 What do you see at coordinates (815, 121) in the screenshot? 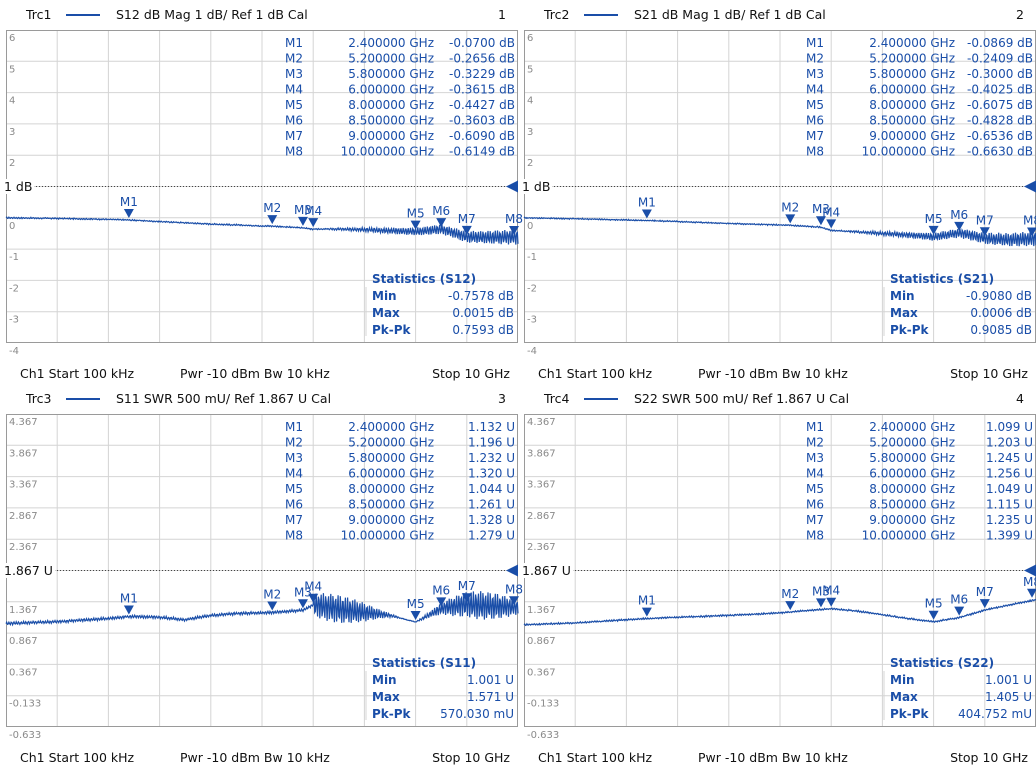
I see `marker-table-name: M6` at bounding box center [815, 121].